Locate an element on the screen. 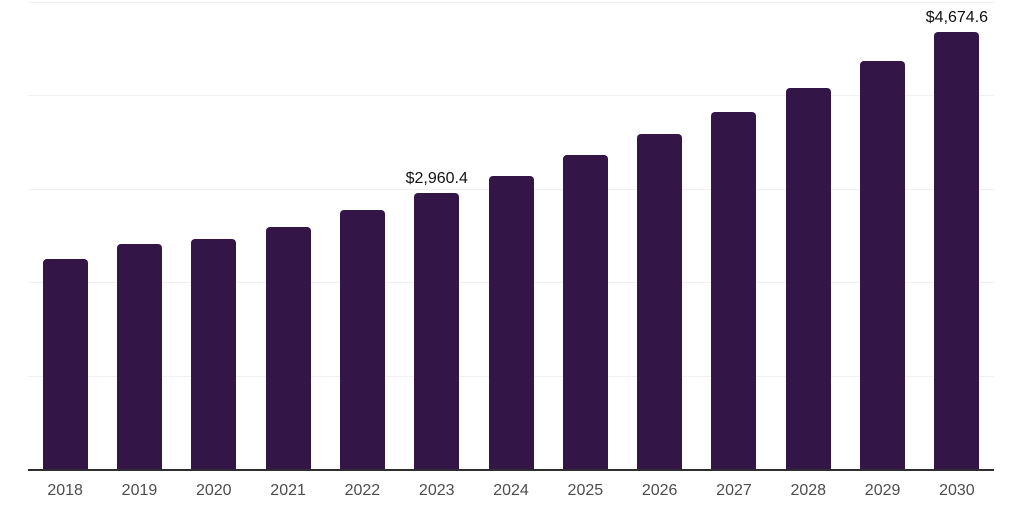 Image resolution: width=1024 pixels, height=512 pixels. x-tick-label: 2030 is located at coordinates (957, 490).